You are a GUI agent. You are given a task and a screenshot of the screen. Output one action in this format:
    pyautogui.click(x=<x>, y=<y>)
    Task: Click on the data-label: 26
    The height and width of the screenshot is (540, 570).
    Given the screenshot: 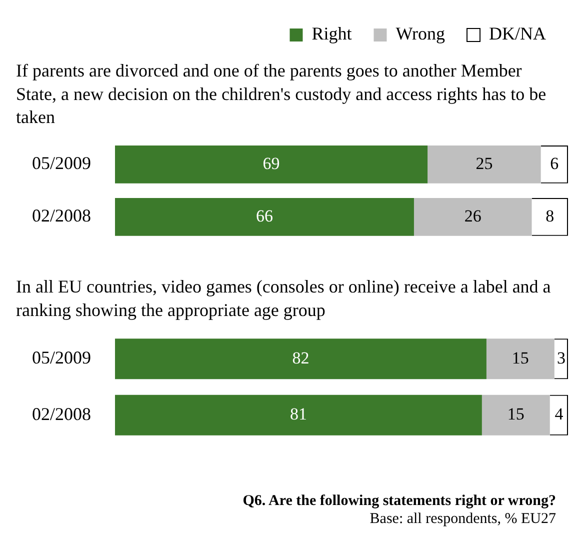 What is the action you would take?
    pyautogui.click(x=473, y=216)
    